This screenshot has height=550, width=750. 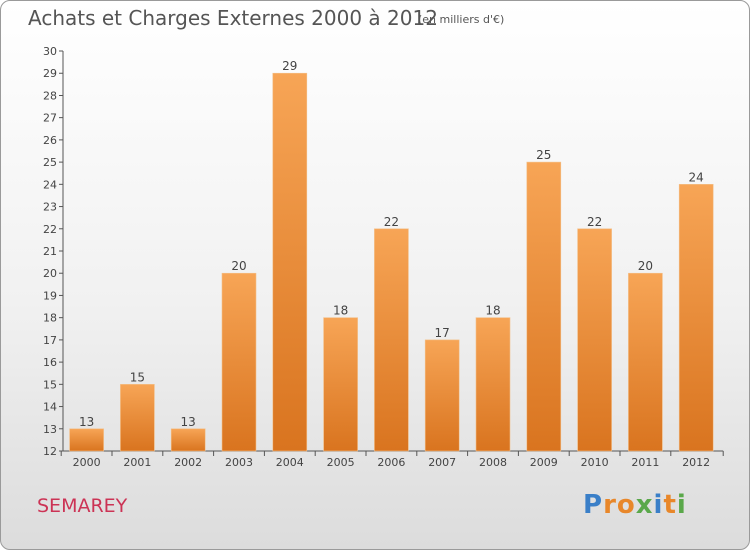 I want to click on y-tick-label: 30, so click(x=50, y=51).